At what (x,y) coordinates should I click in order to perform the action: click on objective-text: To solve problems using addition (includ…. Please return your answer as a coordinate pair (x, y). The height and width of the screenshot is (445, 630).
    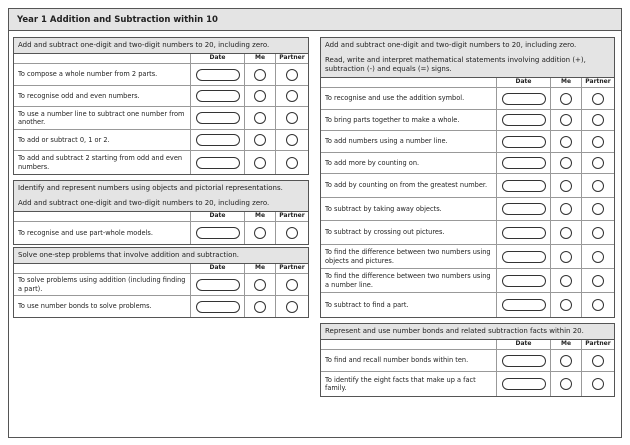
    Looking at the image, I should click on (102, 284).